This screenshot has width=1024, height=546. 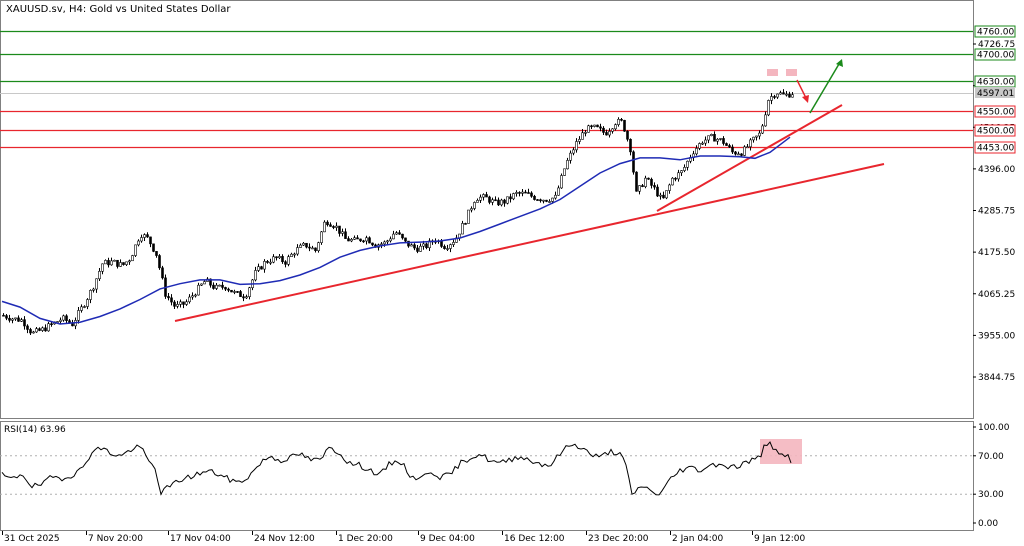 What do you see at coordinates (996, 253) in the screenshot?
I see `y-tick-label: 4175.50` at bounding box center [996, 253].